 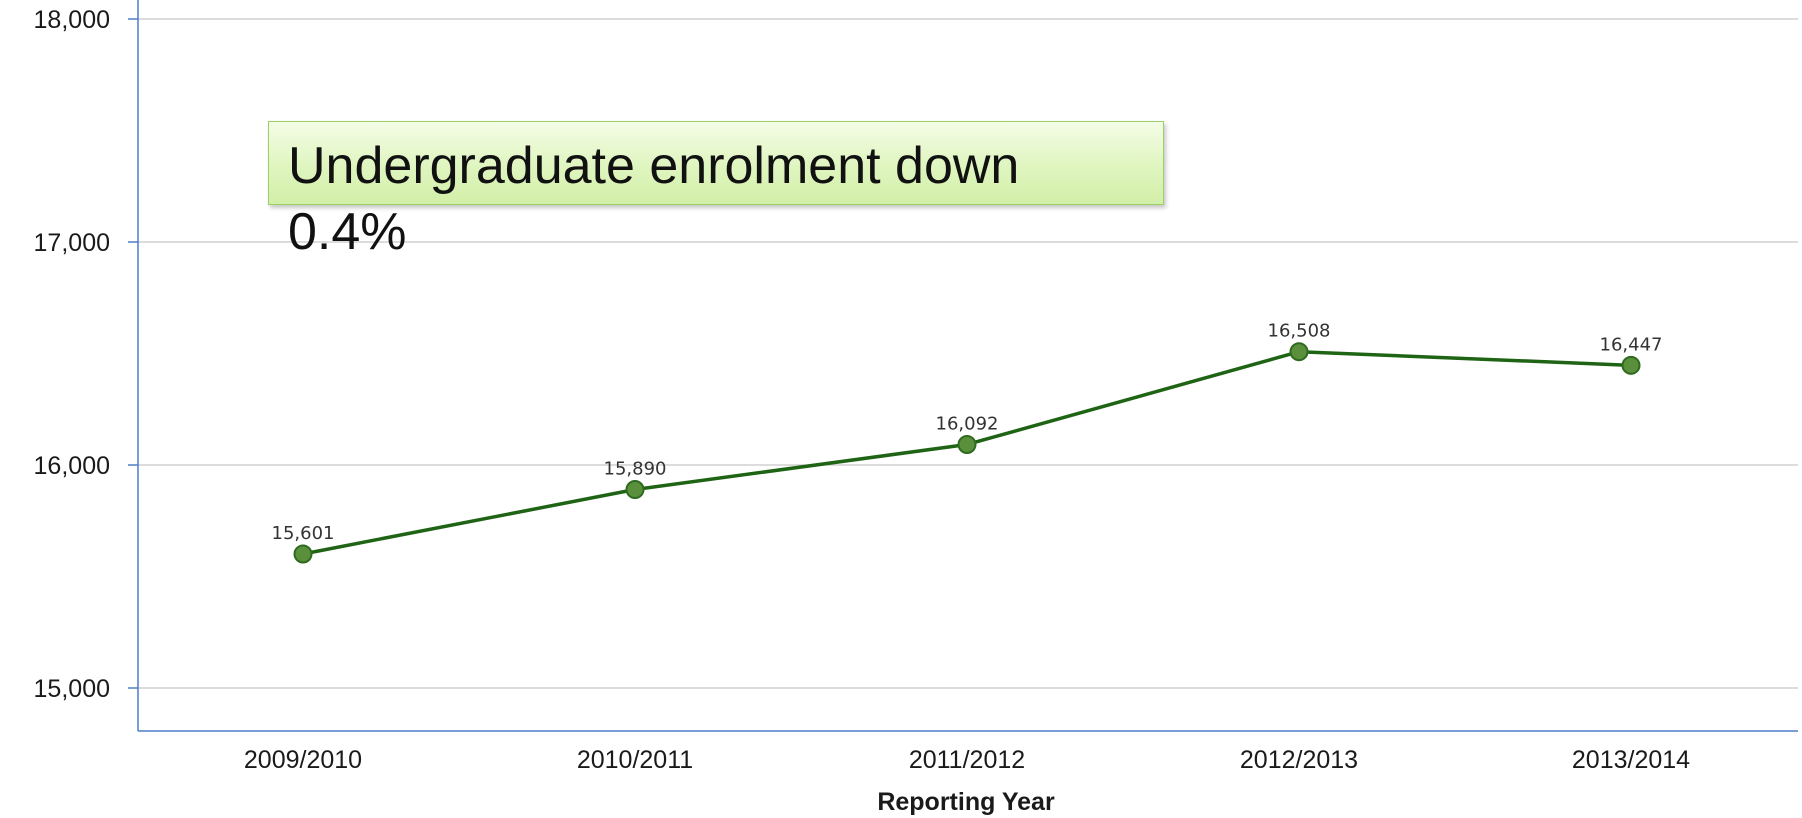 What do you see at coordinates (303, 533) in the screenshot?
I see `data-label: 15,601` at bounding box center [303, 533].